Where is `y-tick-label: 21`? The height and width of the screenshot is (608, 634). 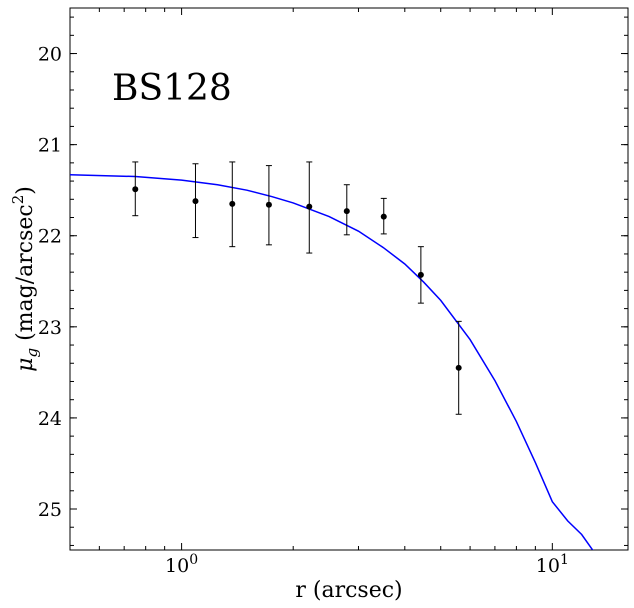 y-tick-label: 21 is located at coordinates (50, 146).